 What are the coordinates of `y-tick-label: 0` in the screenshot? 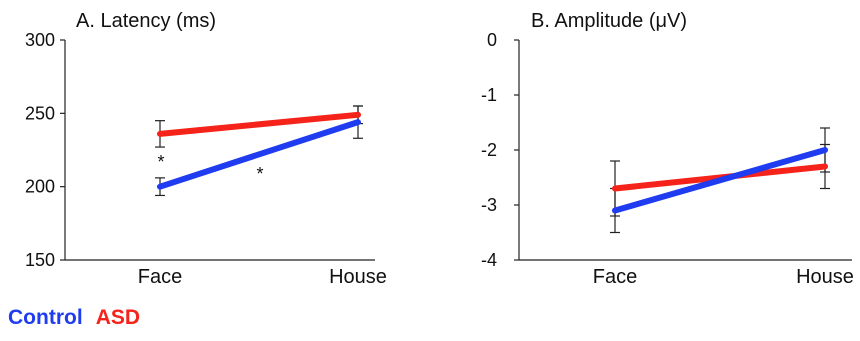 It's located at (492, 40).